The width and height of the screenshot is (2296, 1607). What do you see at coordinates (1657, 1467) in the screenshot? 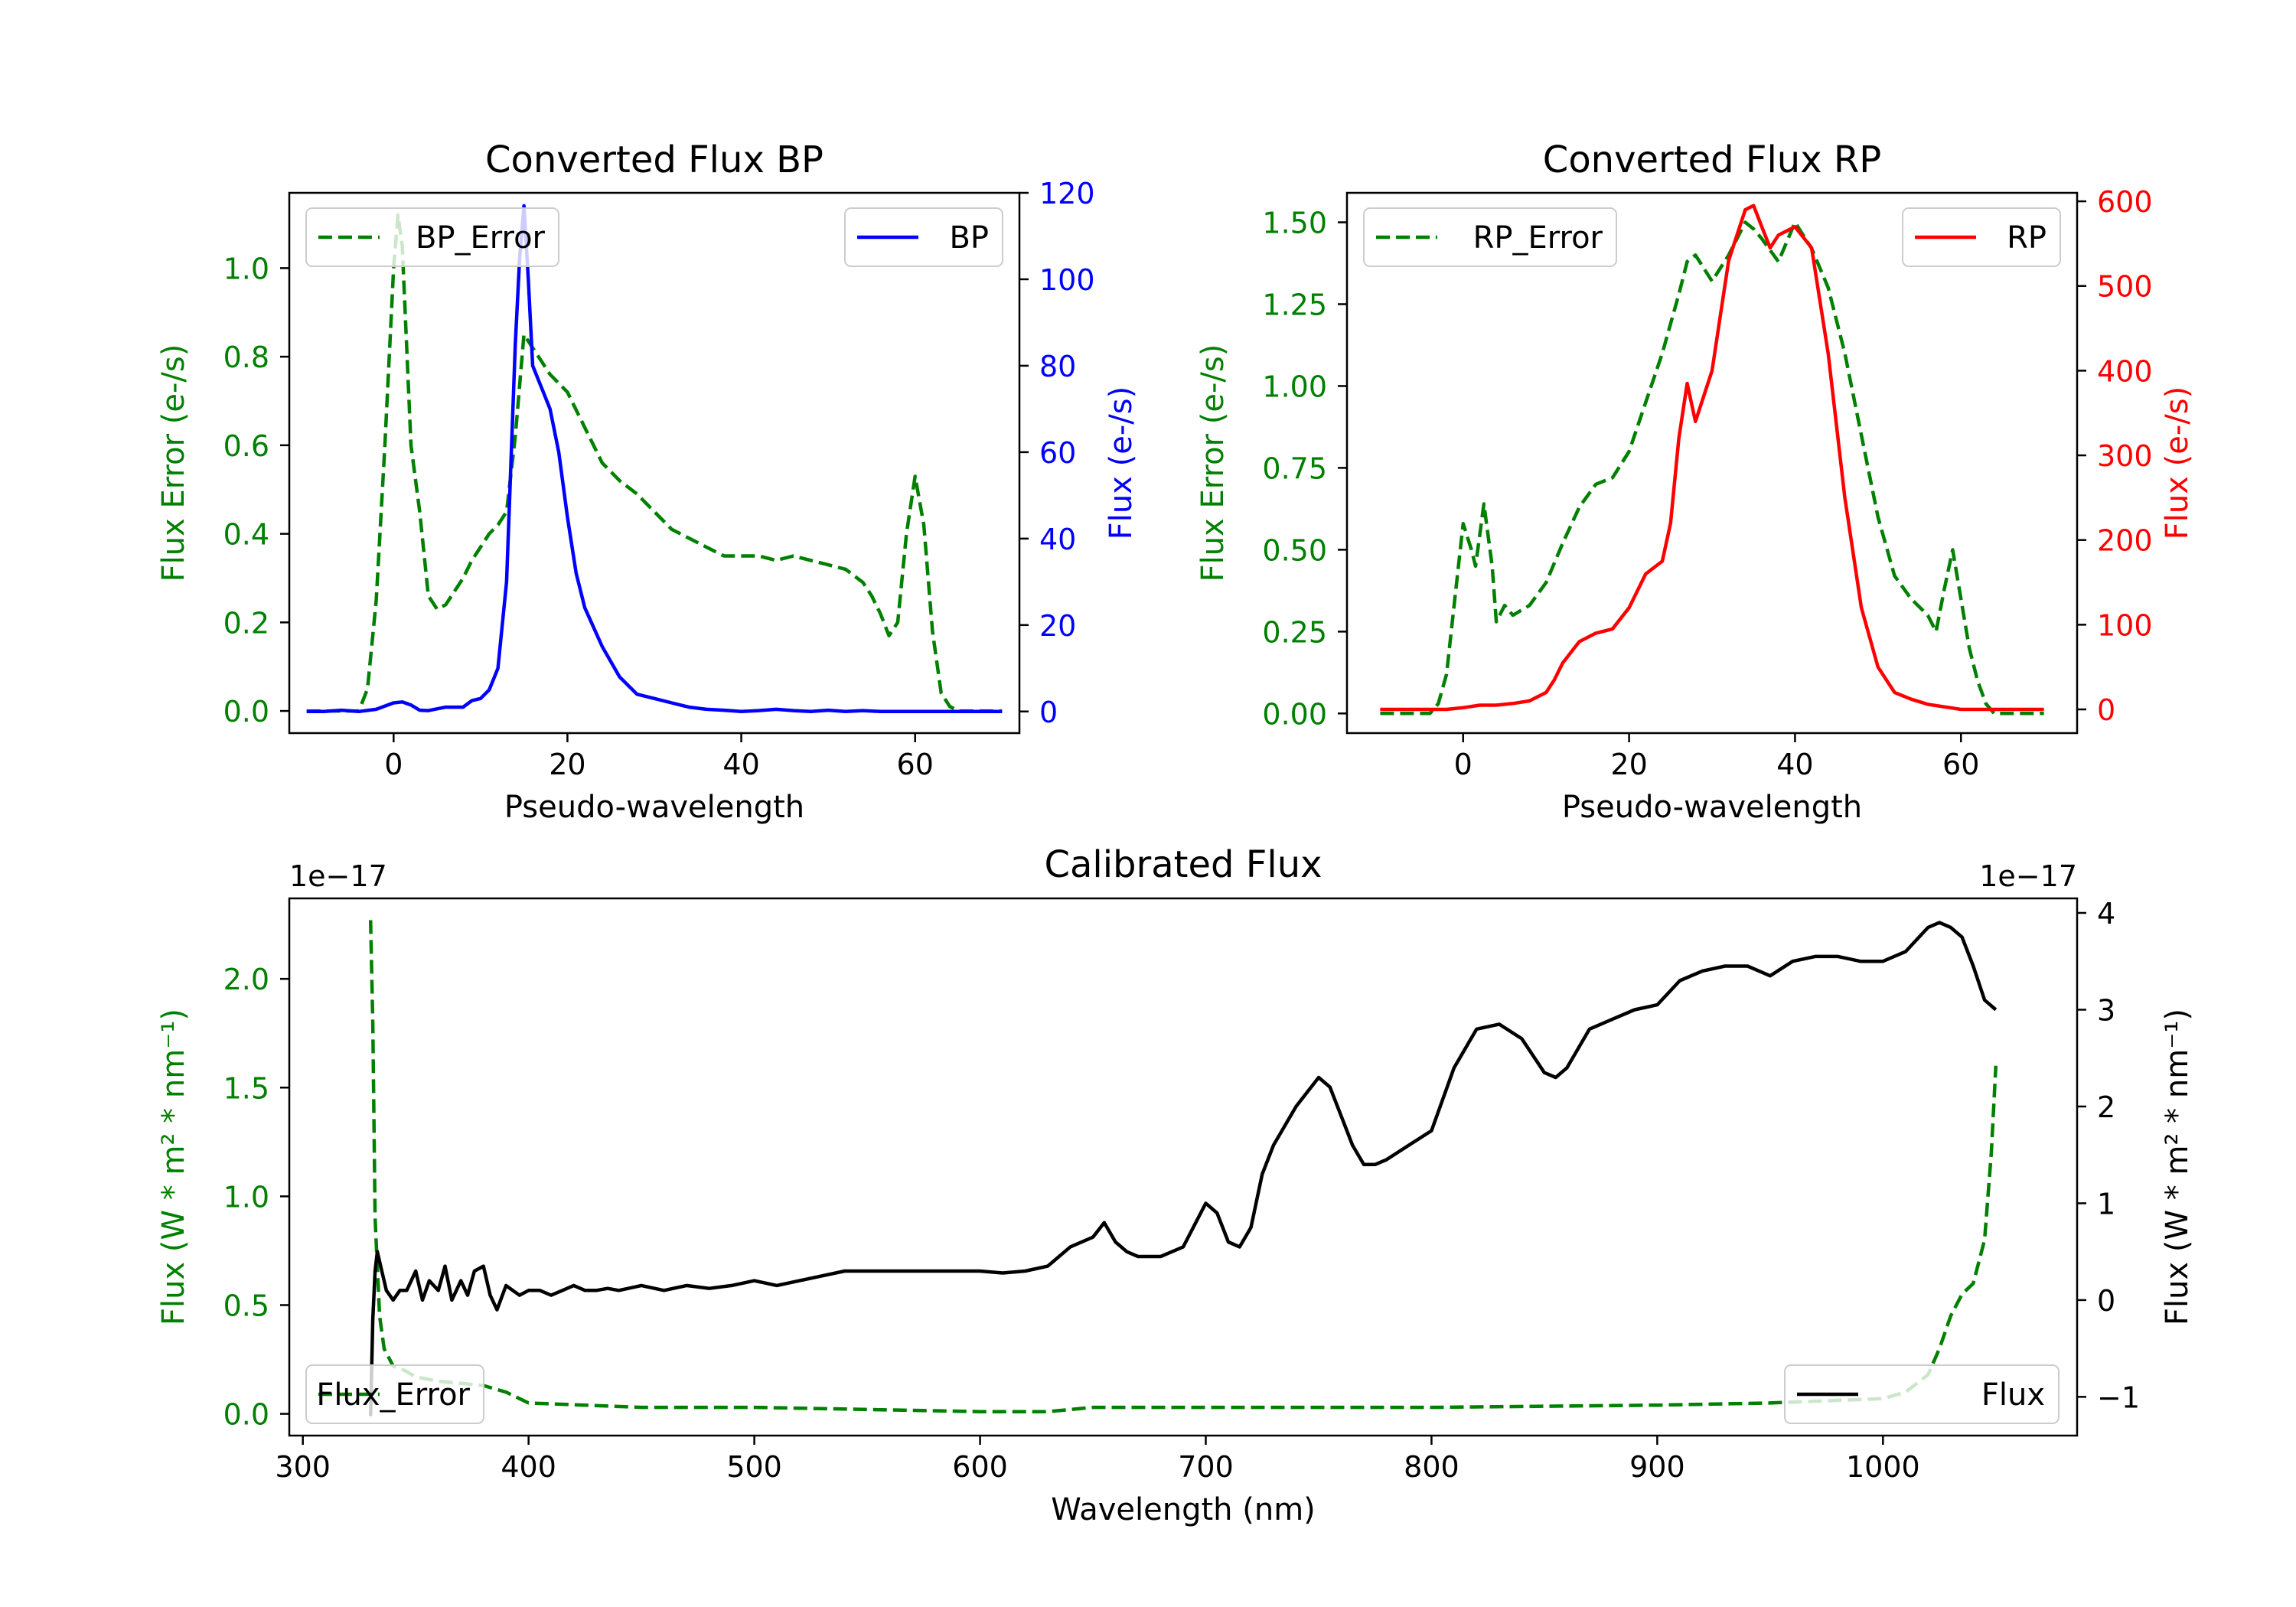
I see `x-tick-label: 900` at bounding box center [1657, 1467].